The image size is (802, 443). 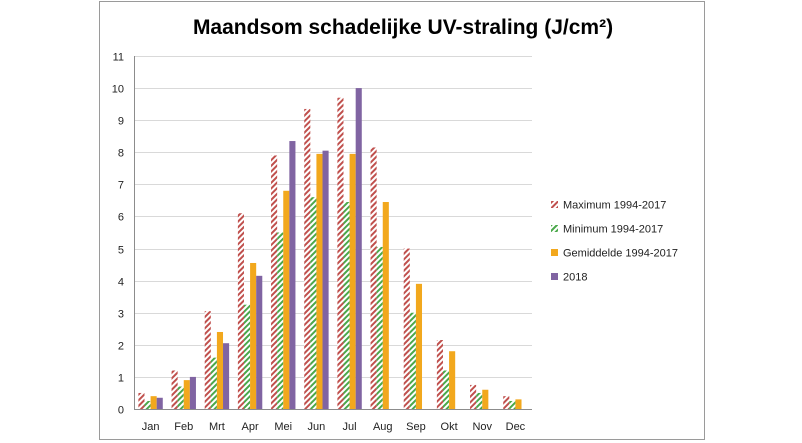 What do you see at coordinates (186, 394) in the screenshot?
I see `bar-gemiddelde-1994-2017-feb` at bounding box center [186, 394].